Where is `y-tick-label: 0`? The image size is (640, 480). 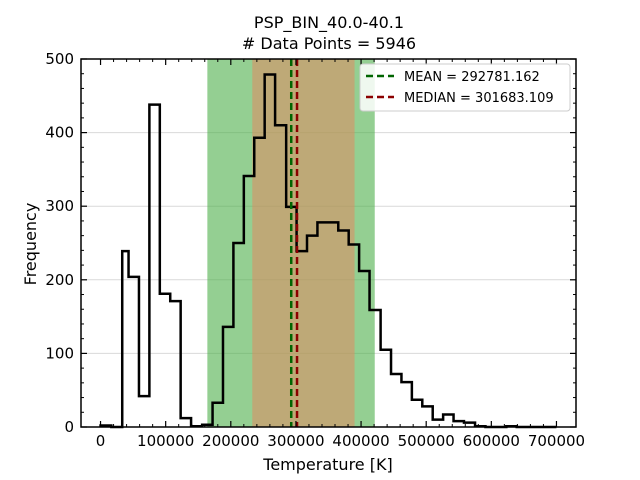
y-tick-label: 0 is located at coordinates (69, 427).